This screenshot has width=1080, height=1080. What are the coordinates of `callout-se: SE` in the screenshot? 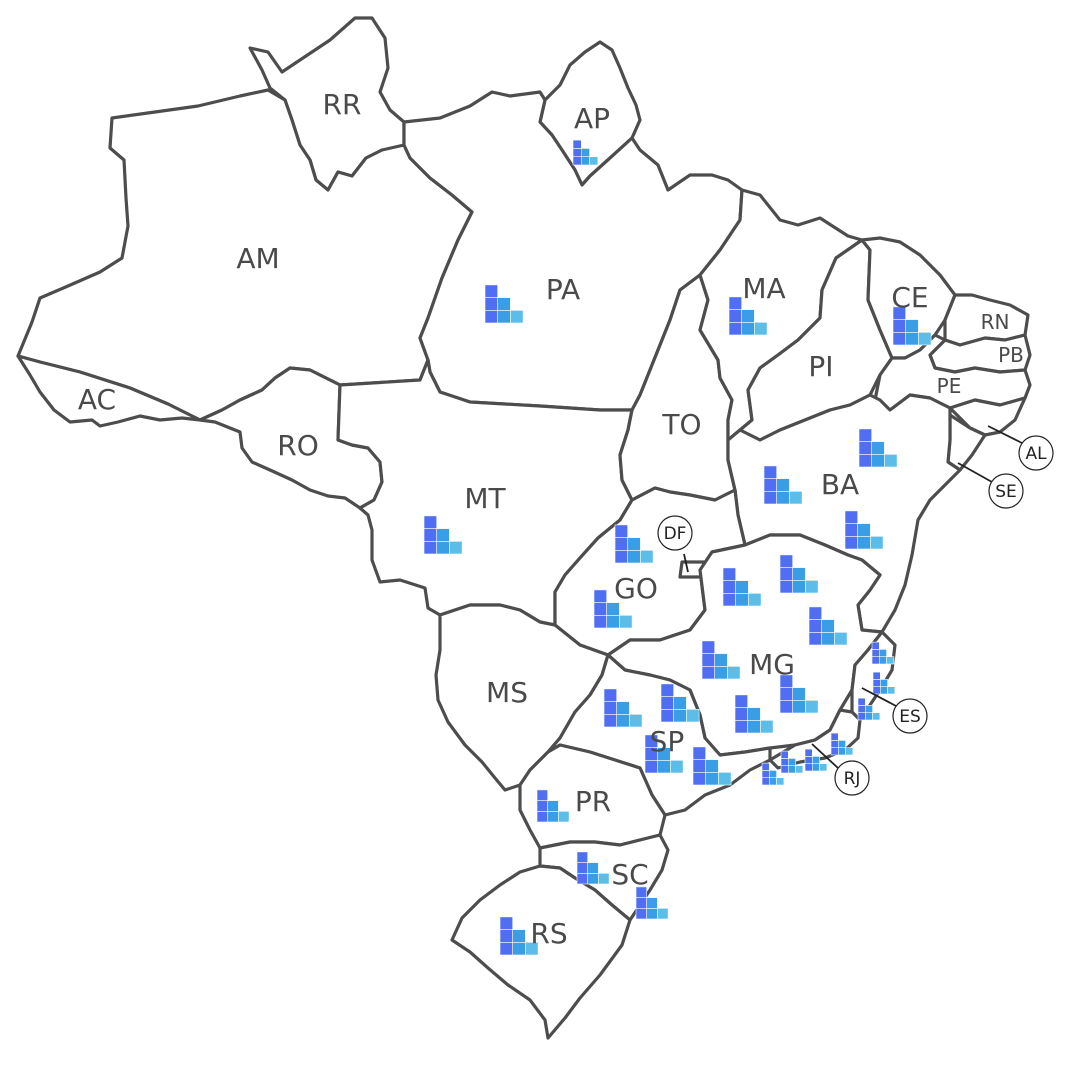 It's located at (990, 485).